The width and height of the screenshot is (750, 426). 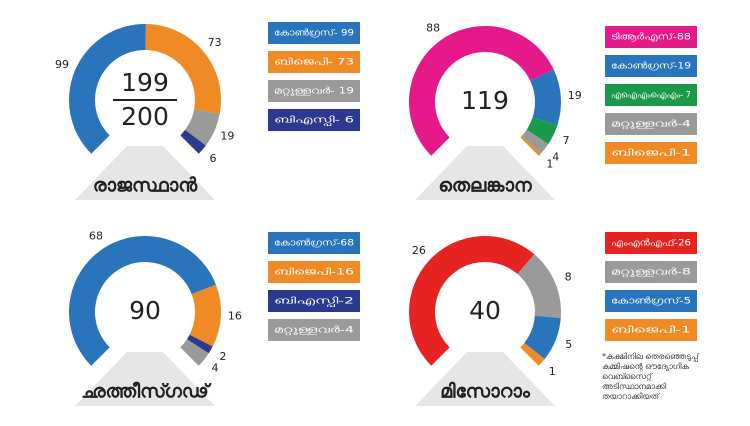 I want to click on center-value: 199, so click(x=145, y=82).